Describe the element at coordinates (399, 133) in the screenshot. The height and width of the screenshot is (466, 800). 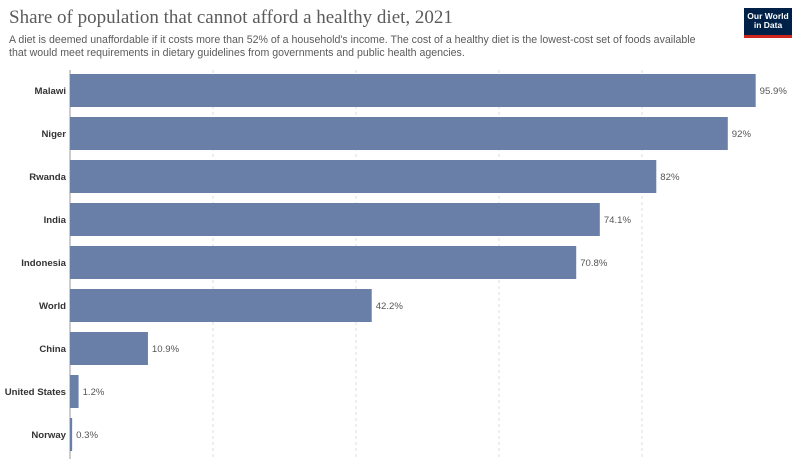
I see `bar-niger` at that location.